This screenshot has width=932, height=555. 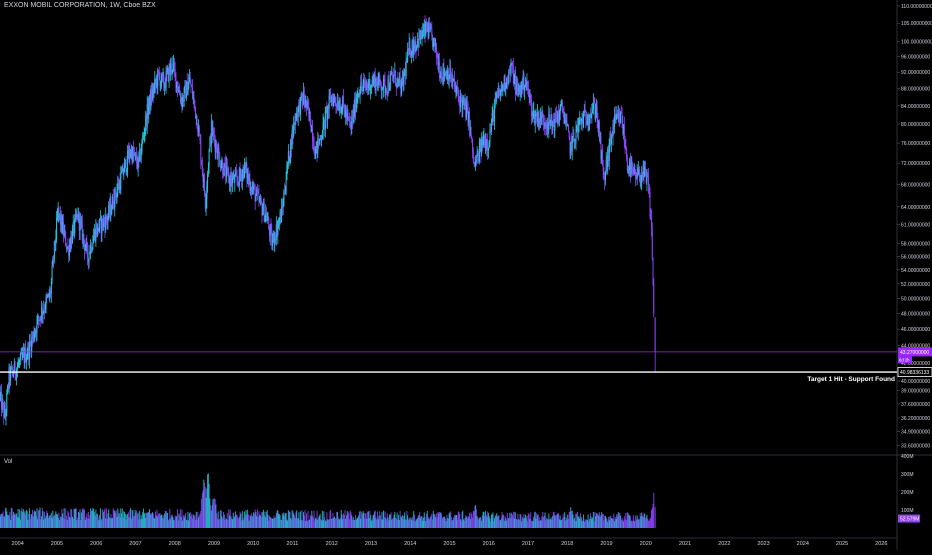 I want to click on y-tick-label: 61.00000000, so click(x=915, y=226).